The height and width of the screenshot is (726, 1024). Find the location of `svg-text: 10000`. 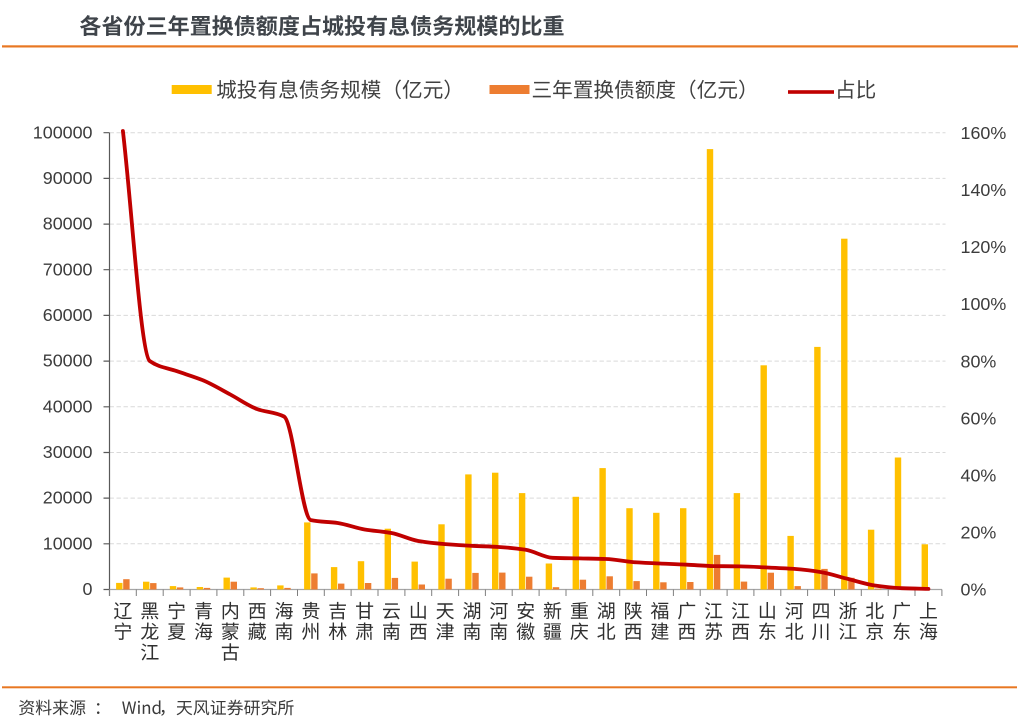

svg-text: 10000 is located at coordinates (68, 543).